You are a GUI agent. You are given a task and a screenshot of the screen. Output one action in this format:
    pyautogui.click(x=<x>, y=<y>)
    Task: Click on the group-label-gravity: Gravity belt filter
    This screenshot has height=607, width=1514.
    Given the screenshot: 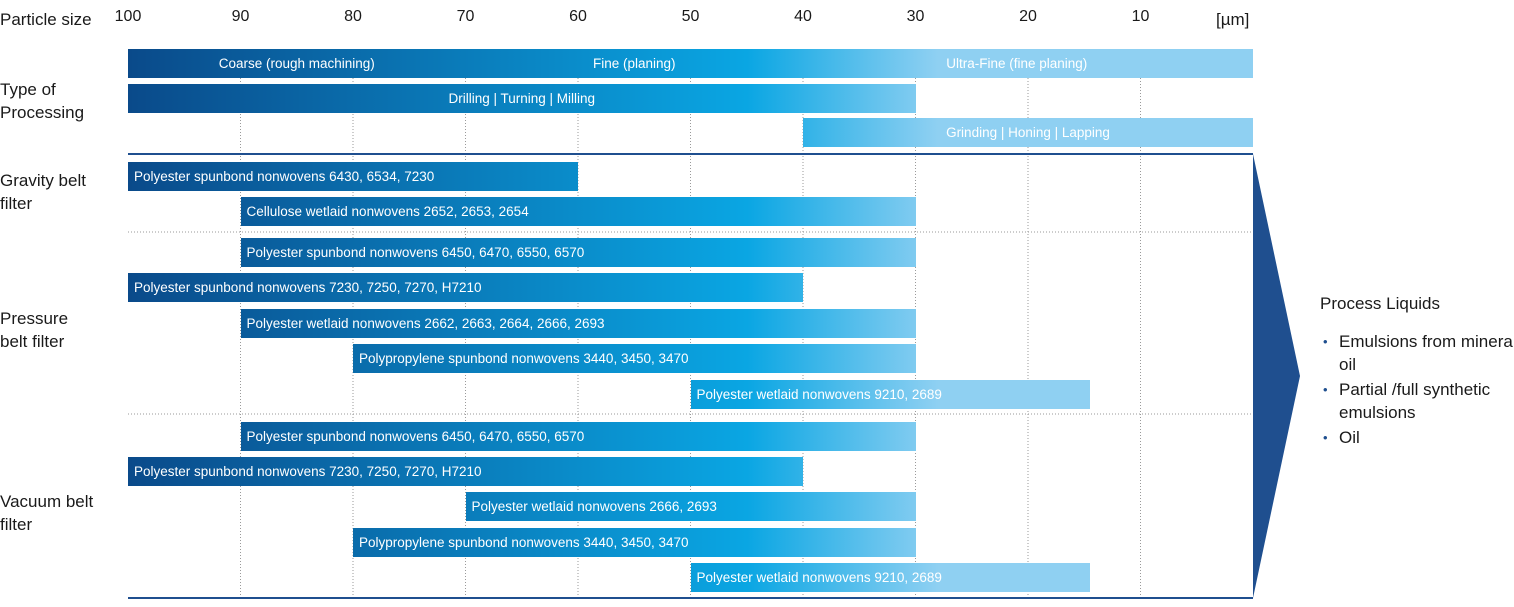 What is the action you would take?
    pyautogui.click(x=43, y=192)
    